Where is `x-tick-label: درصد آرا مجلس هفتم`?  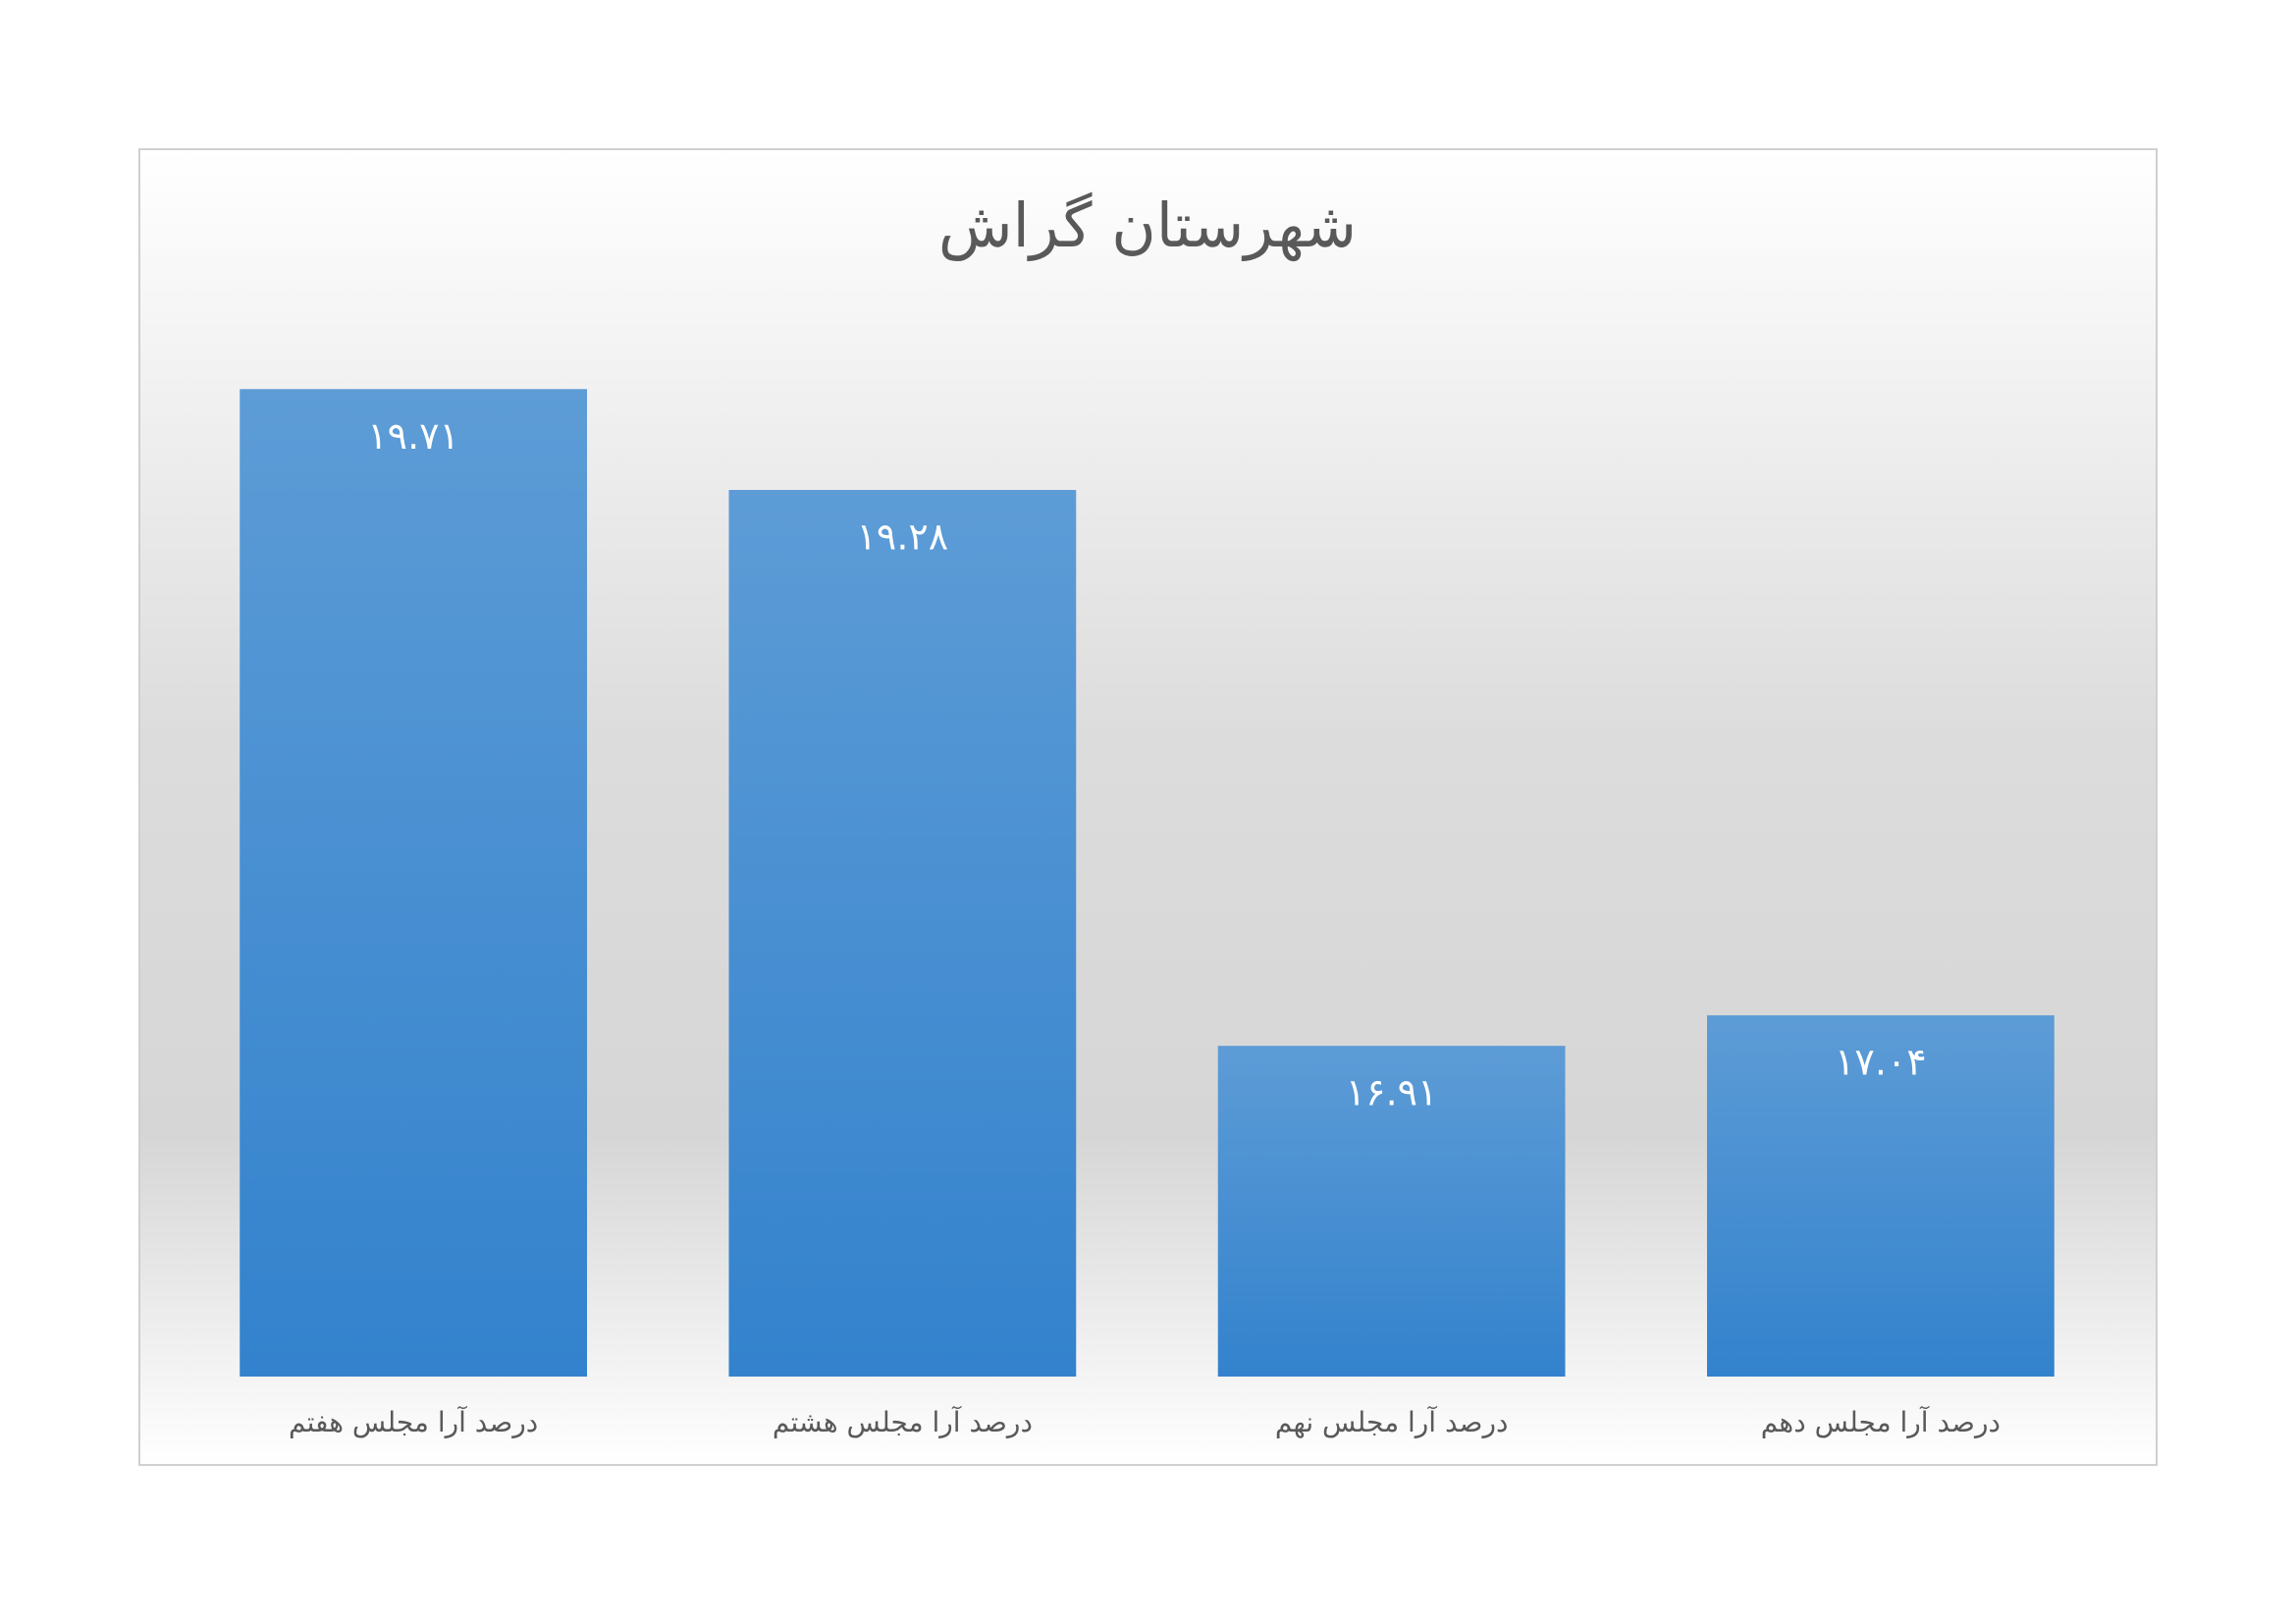 x-tick-label: درصد آرا مجلس هفتم is located at coordinates (413, 1422).